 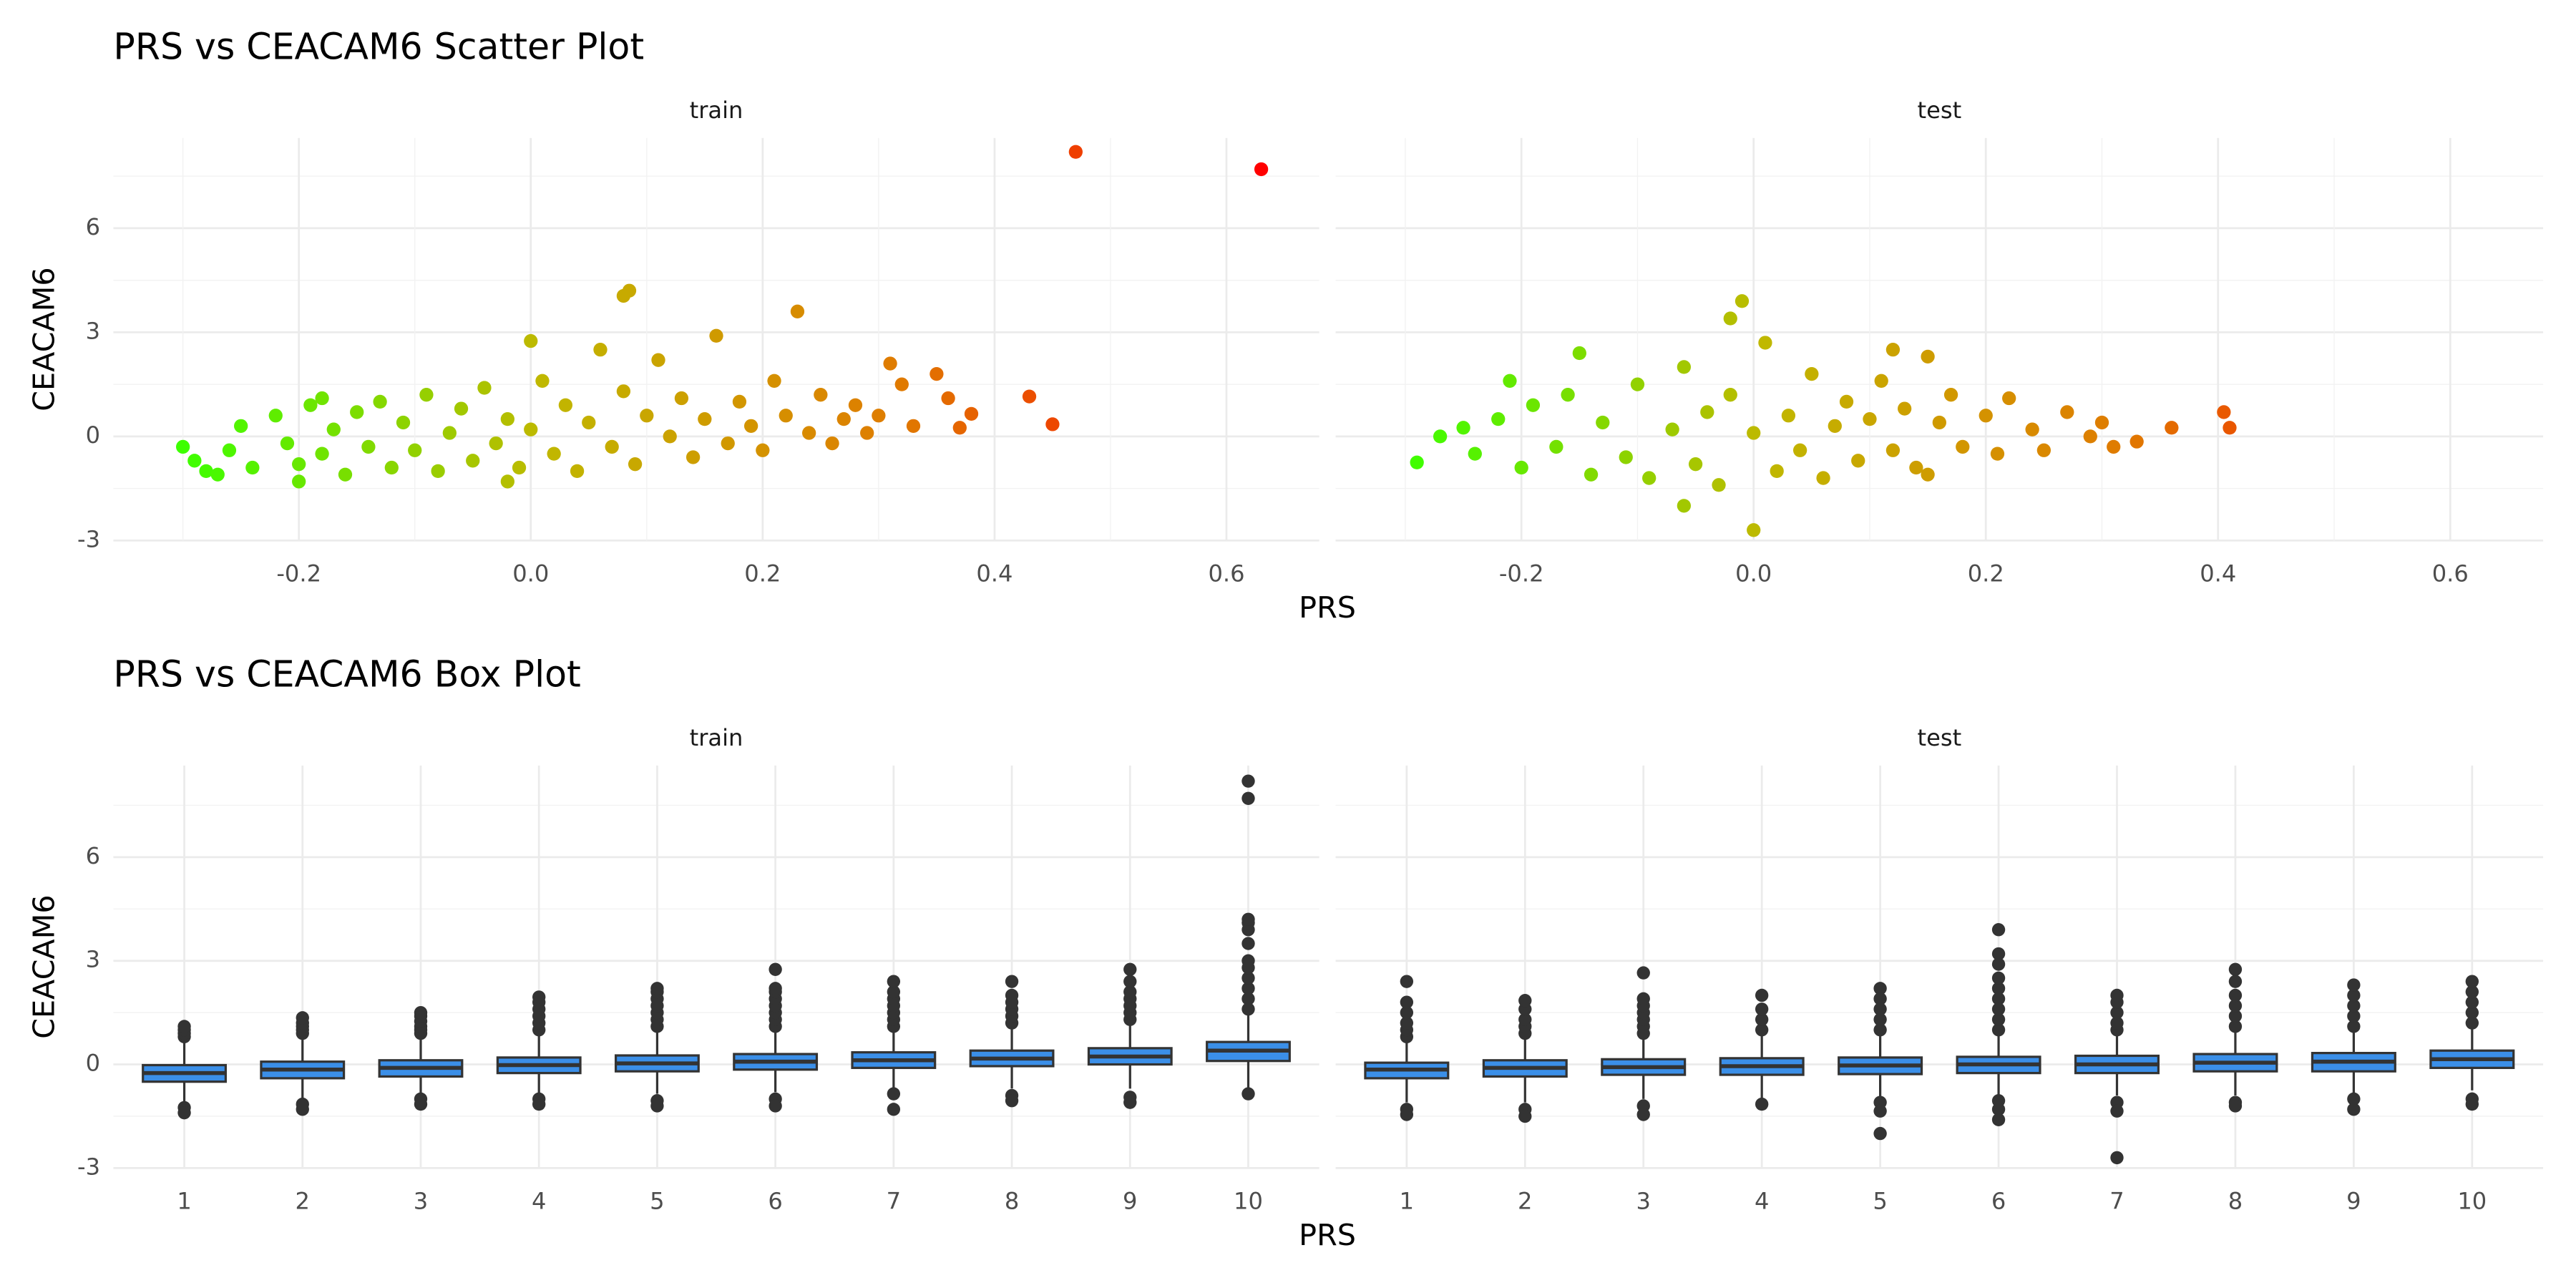 What do you see at coordinates (378, 46) in the screenshot?
I see `chart-title: PRS vs CEACAM6 Scatter Plot` at bounding box center [378, 46].